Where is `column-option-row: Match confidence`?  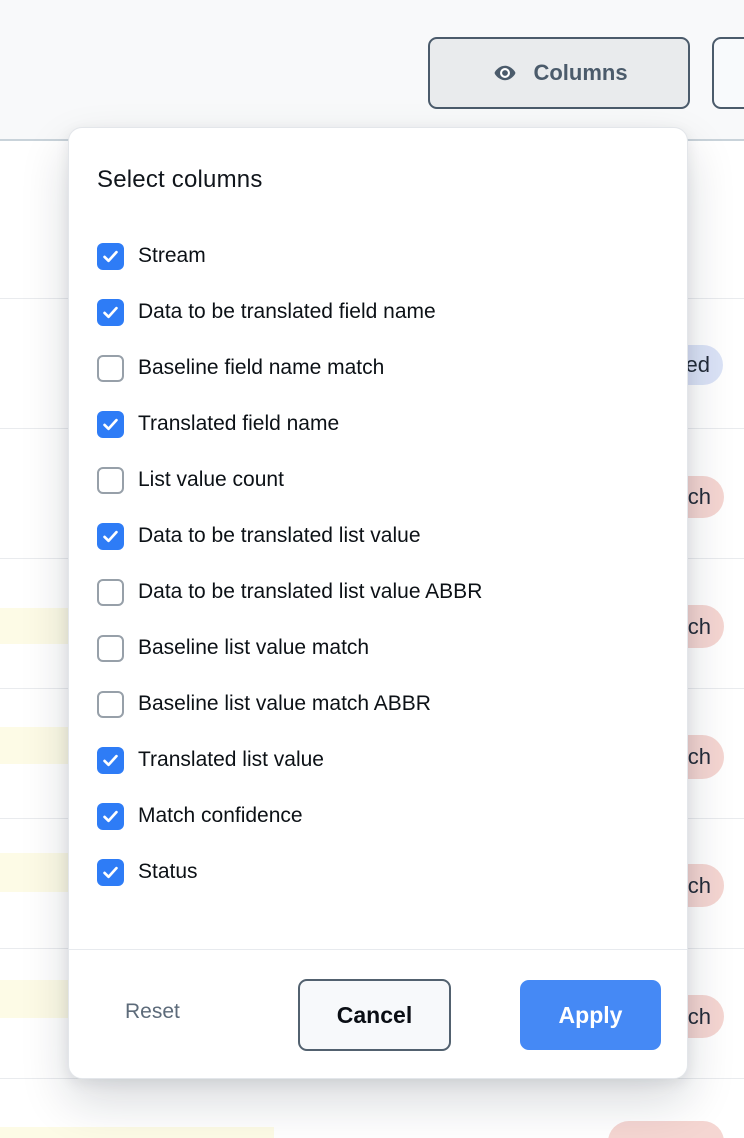 column-option-row: Match confidence is located at coordinates (382, 816).